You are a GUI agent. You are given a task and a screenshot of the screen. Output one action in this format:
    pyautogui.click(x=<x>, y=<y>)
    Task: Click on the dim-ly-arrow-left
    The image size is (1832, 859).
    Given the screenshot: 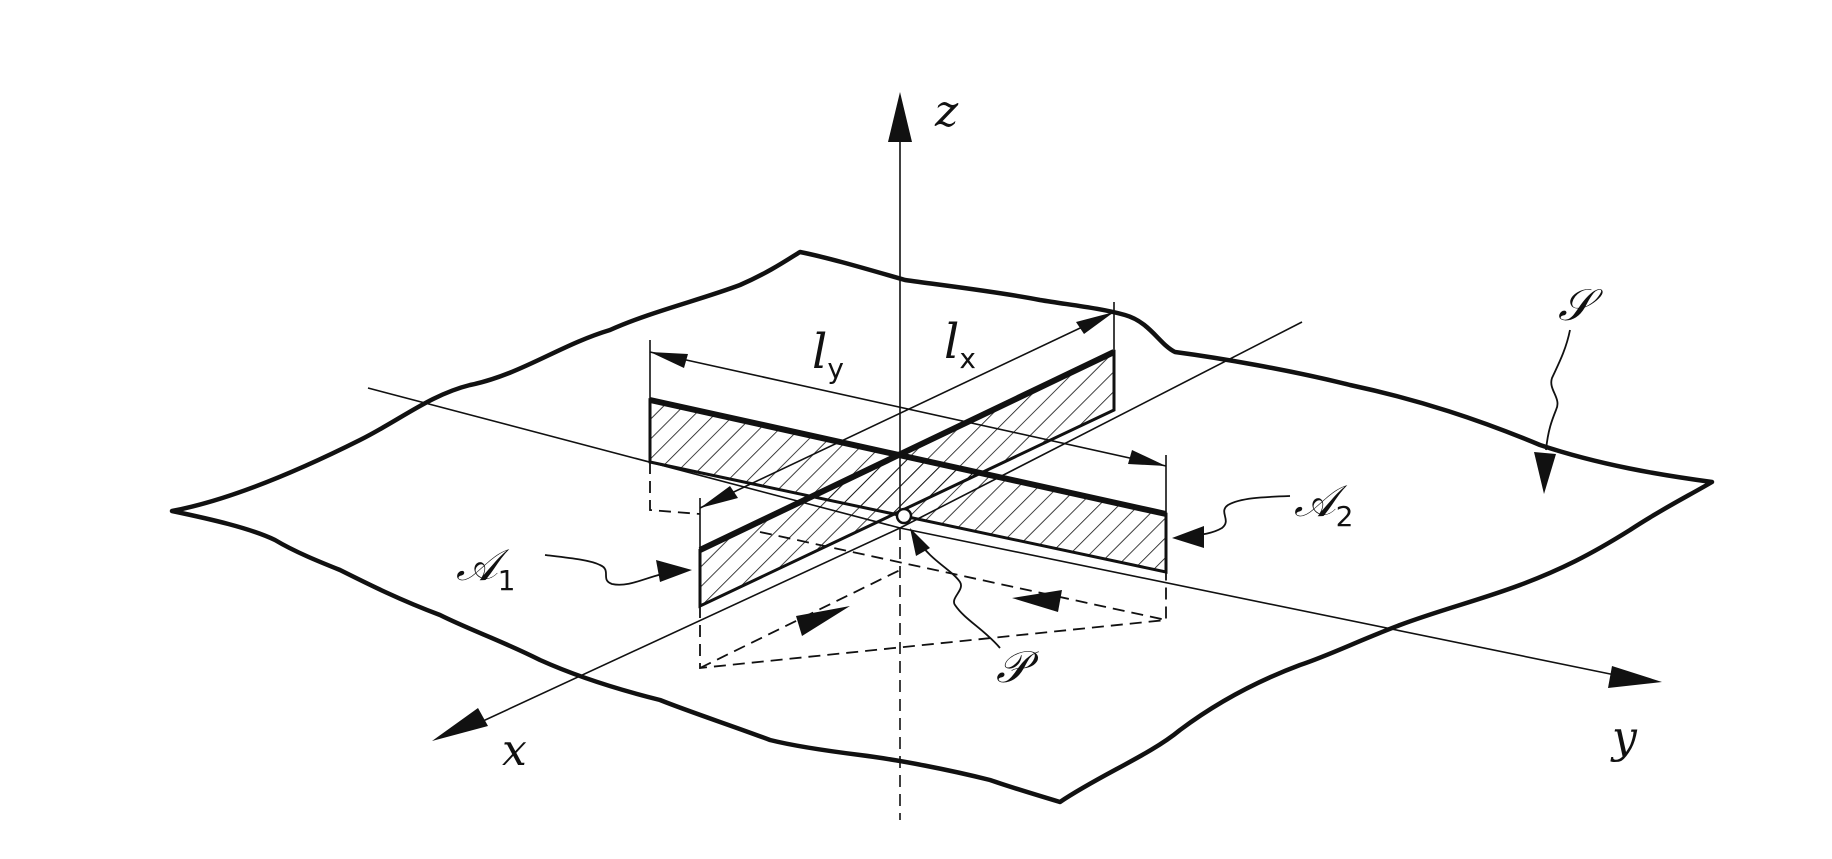 What is the action you would take?
    pyautogui.click(x=669, y=360)
    